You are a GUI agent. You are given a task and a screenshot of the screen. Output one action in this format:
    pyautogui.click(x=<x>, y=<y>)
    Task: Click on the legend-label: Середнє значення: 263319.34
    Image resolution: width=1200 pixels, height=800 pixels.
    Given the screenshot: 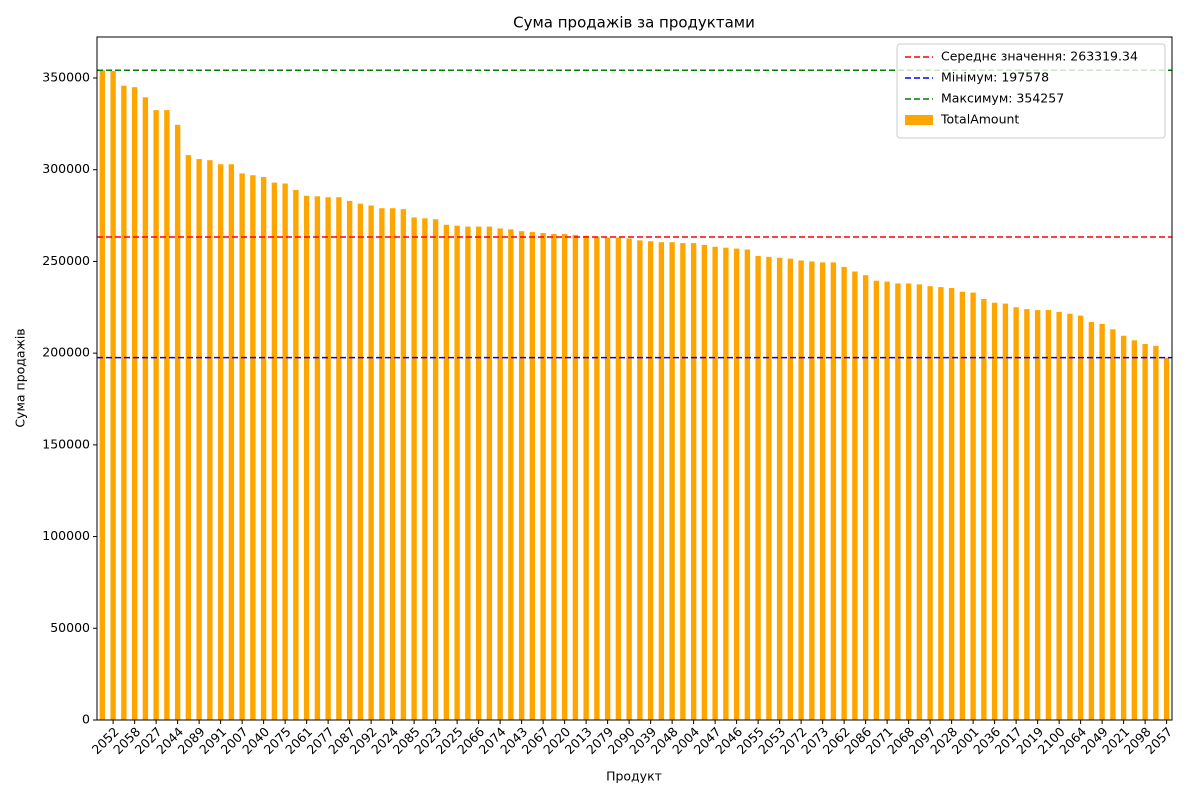 What is the action you would take?
    pyautogui.click(x=1039, y=56)
    